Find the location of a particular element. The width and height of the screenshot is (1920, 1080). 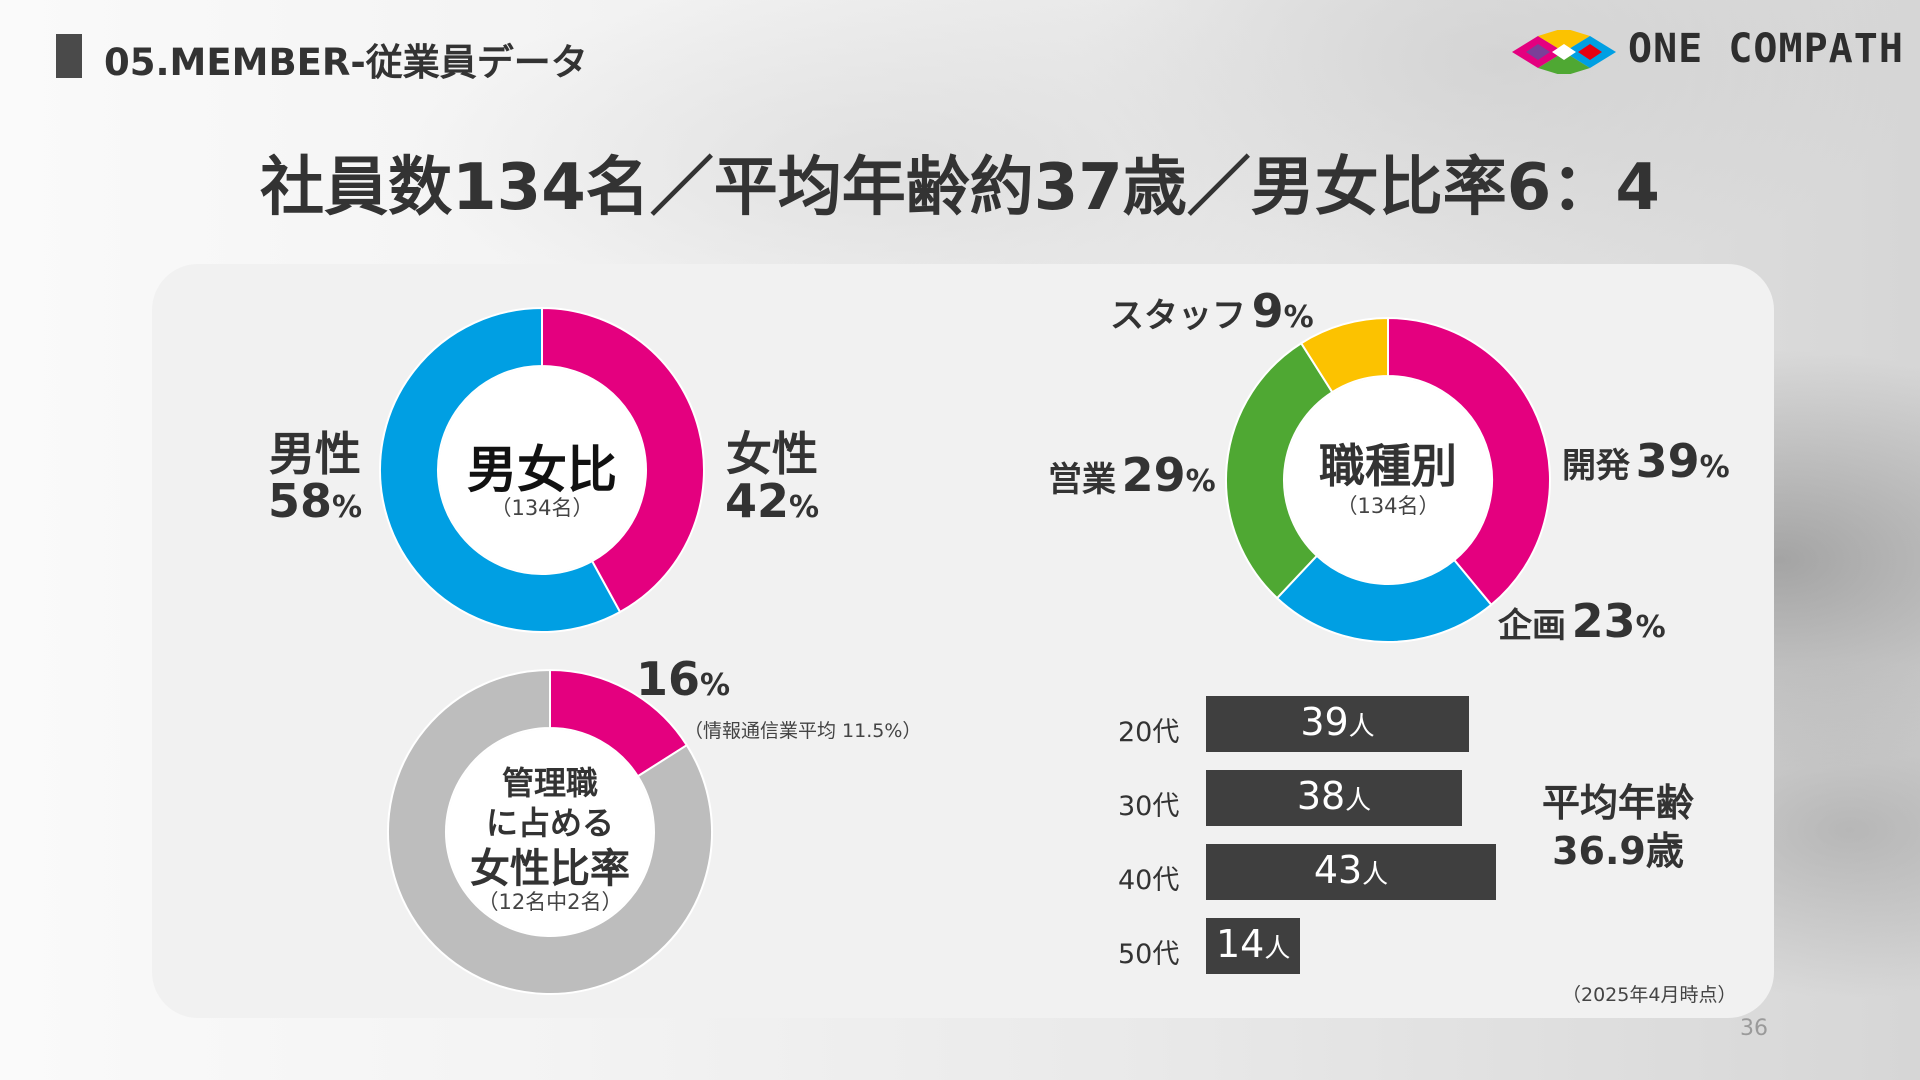

section-title: 05.MEMBER-従業員データ is located at coordinates (346, 62).